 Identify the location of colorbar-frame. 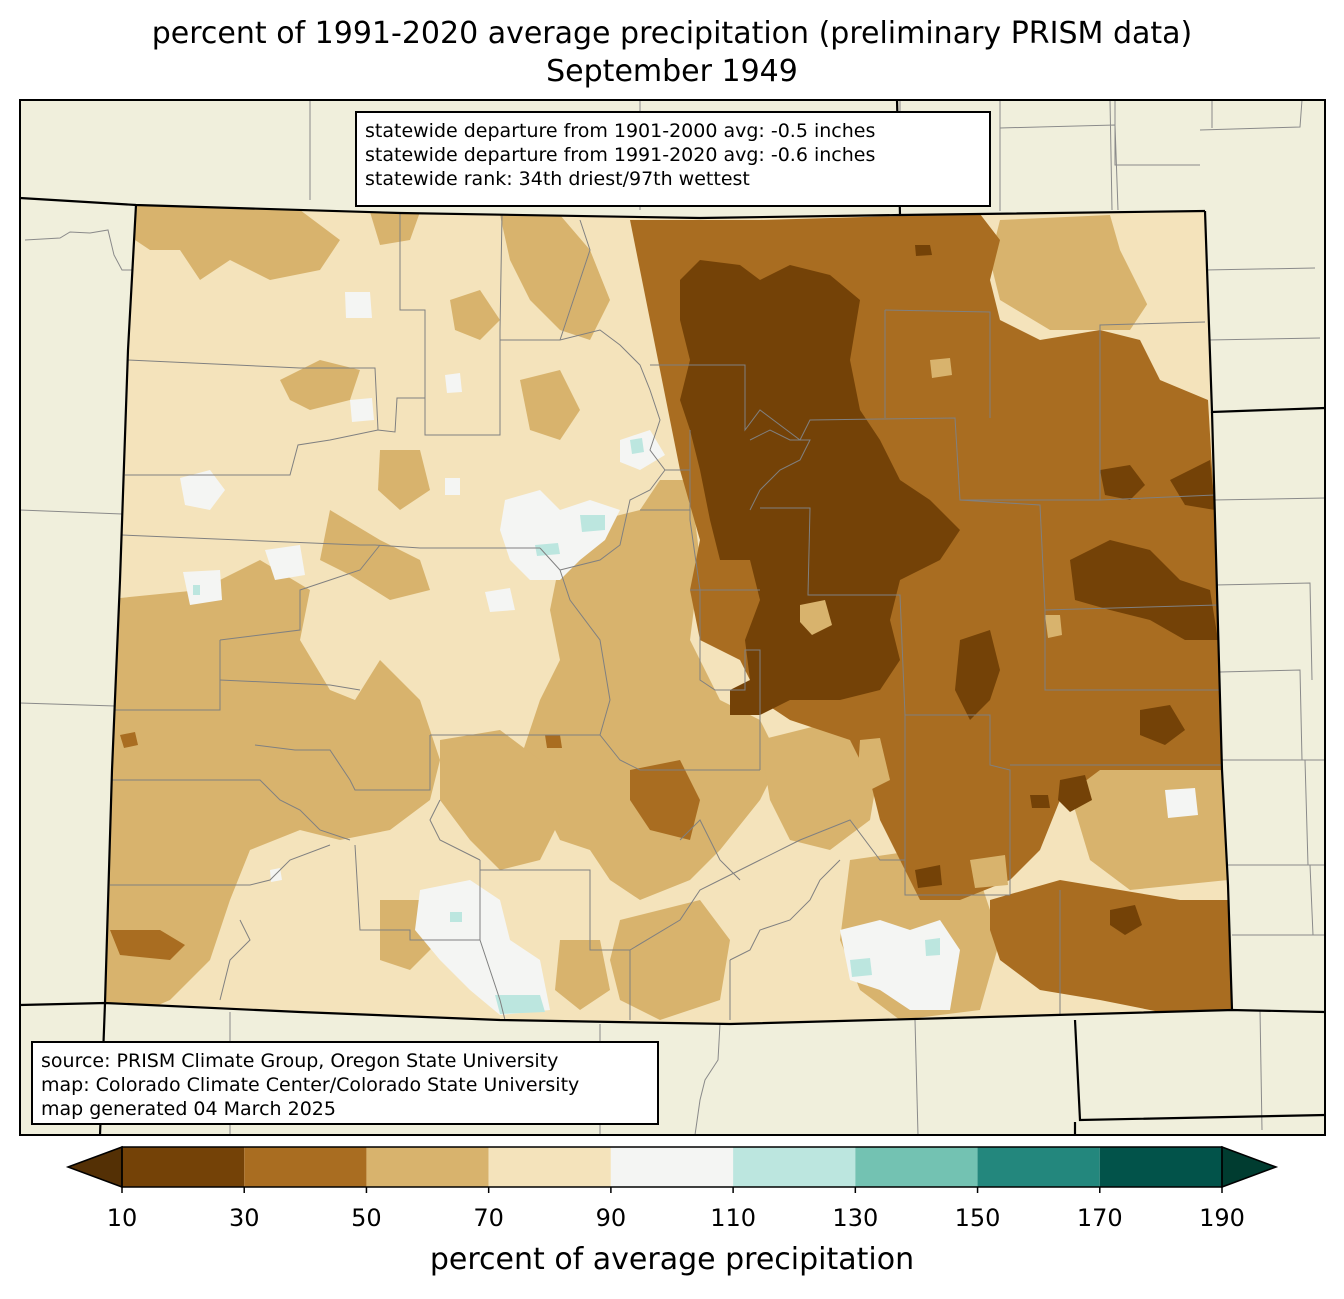
(672, 1167).